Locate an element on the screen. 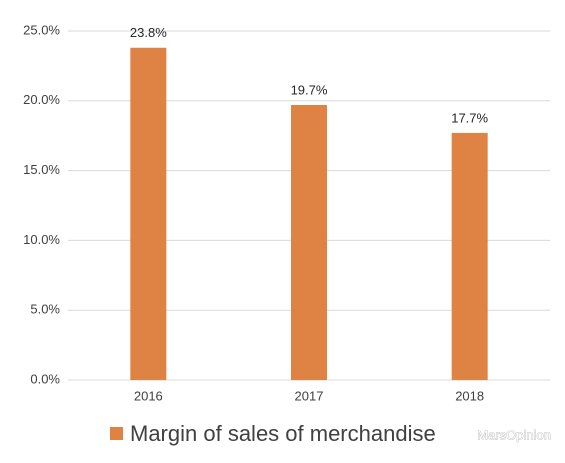 This screenshot has width=565, height=463. y-tick-label: 25.0% is located at coordinates (41, 29).